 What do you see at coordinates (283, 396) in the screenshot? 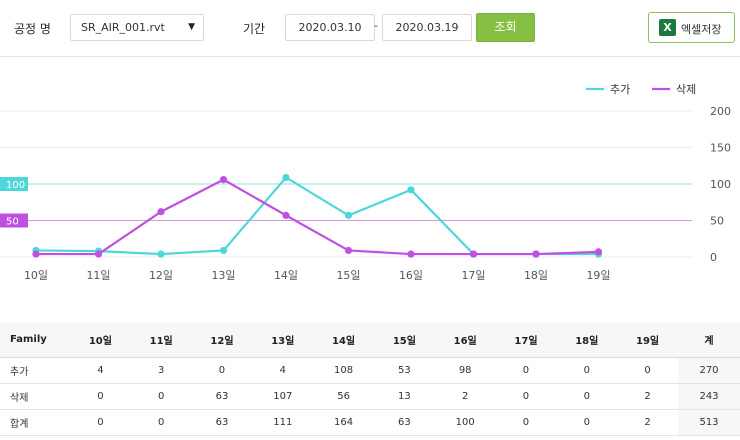
I see `value-cell: 107` at bounding box center [283, 396].